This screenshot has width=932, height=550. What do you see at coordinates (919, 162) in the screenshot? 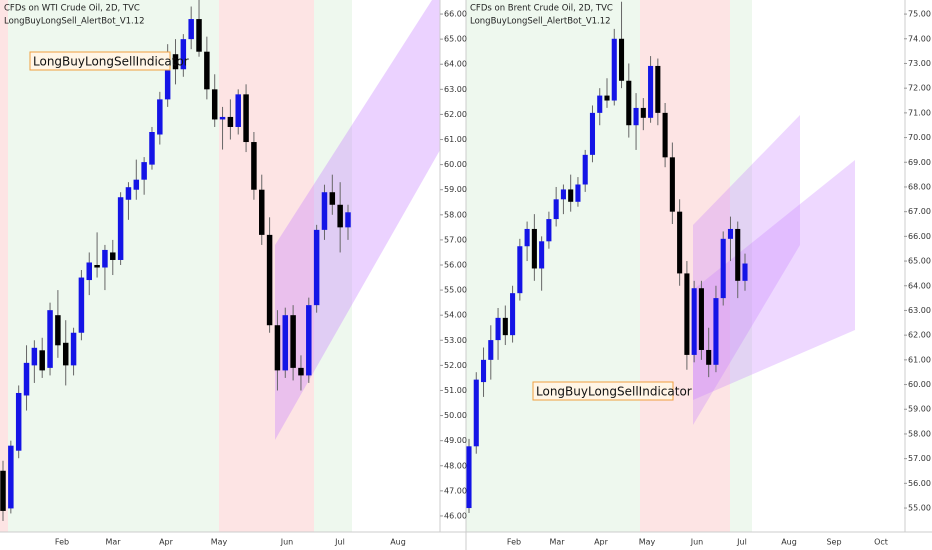
I see `y-tick-label: 69.00` at bounding box center [919, 162].